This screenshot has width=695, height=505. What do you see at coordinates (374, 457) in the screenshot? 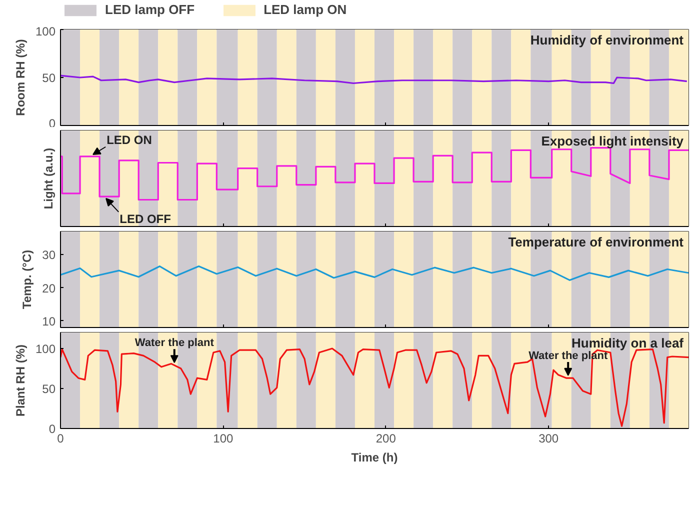
I see `x-axis-title: Time (h)` at bounding box center [374, 457].